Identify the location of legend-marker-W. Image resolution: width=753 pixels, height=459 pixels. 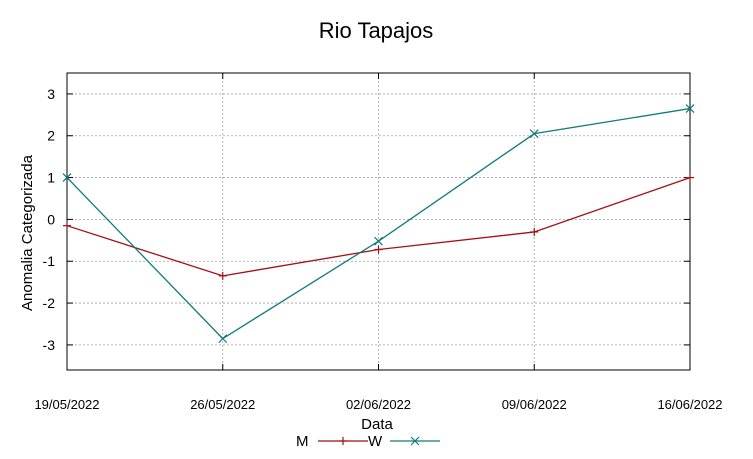
(415, 441).